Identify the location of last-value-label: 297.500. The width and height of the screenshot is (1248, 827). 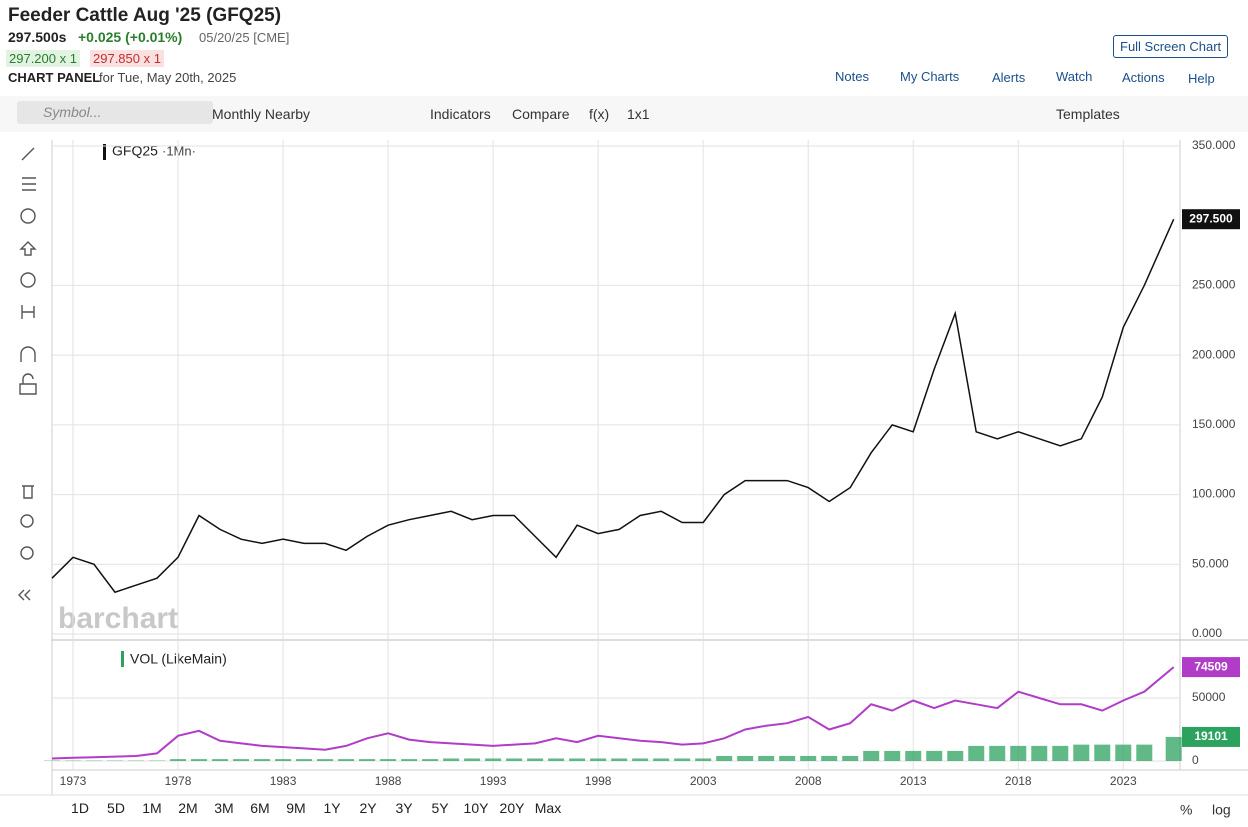
(1211, 218).